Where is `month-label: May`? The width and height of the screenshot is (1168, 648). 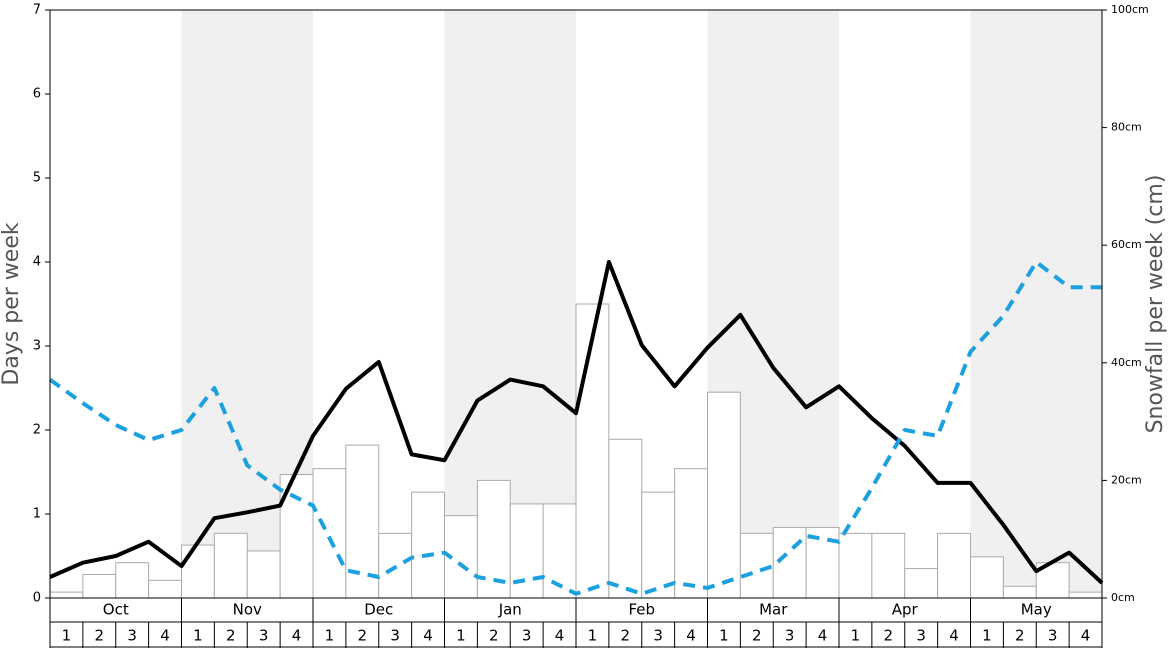
month-label: May is located at coordinates (1036, 610).